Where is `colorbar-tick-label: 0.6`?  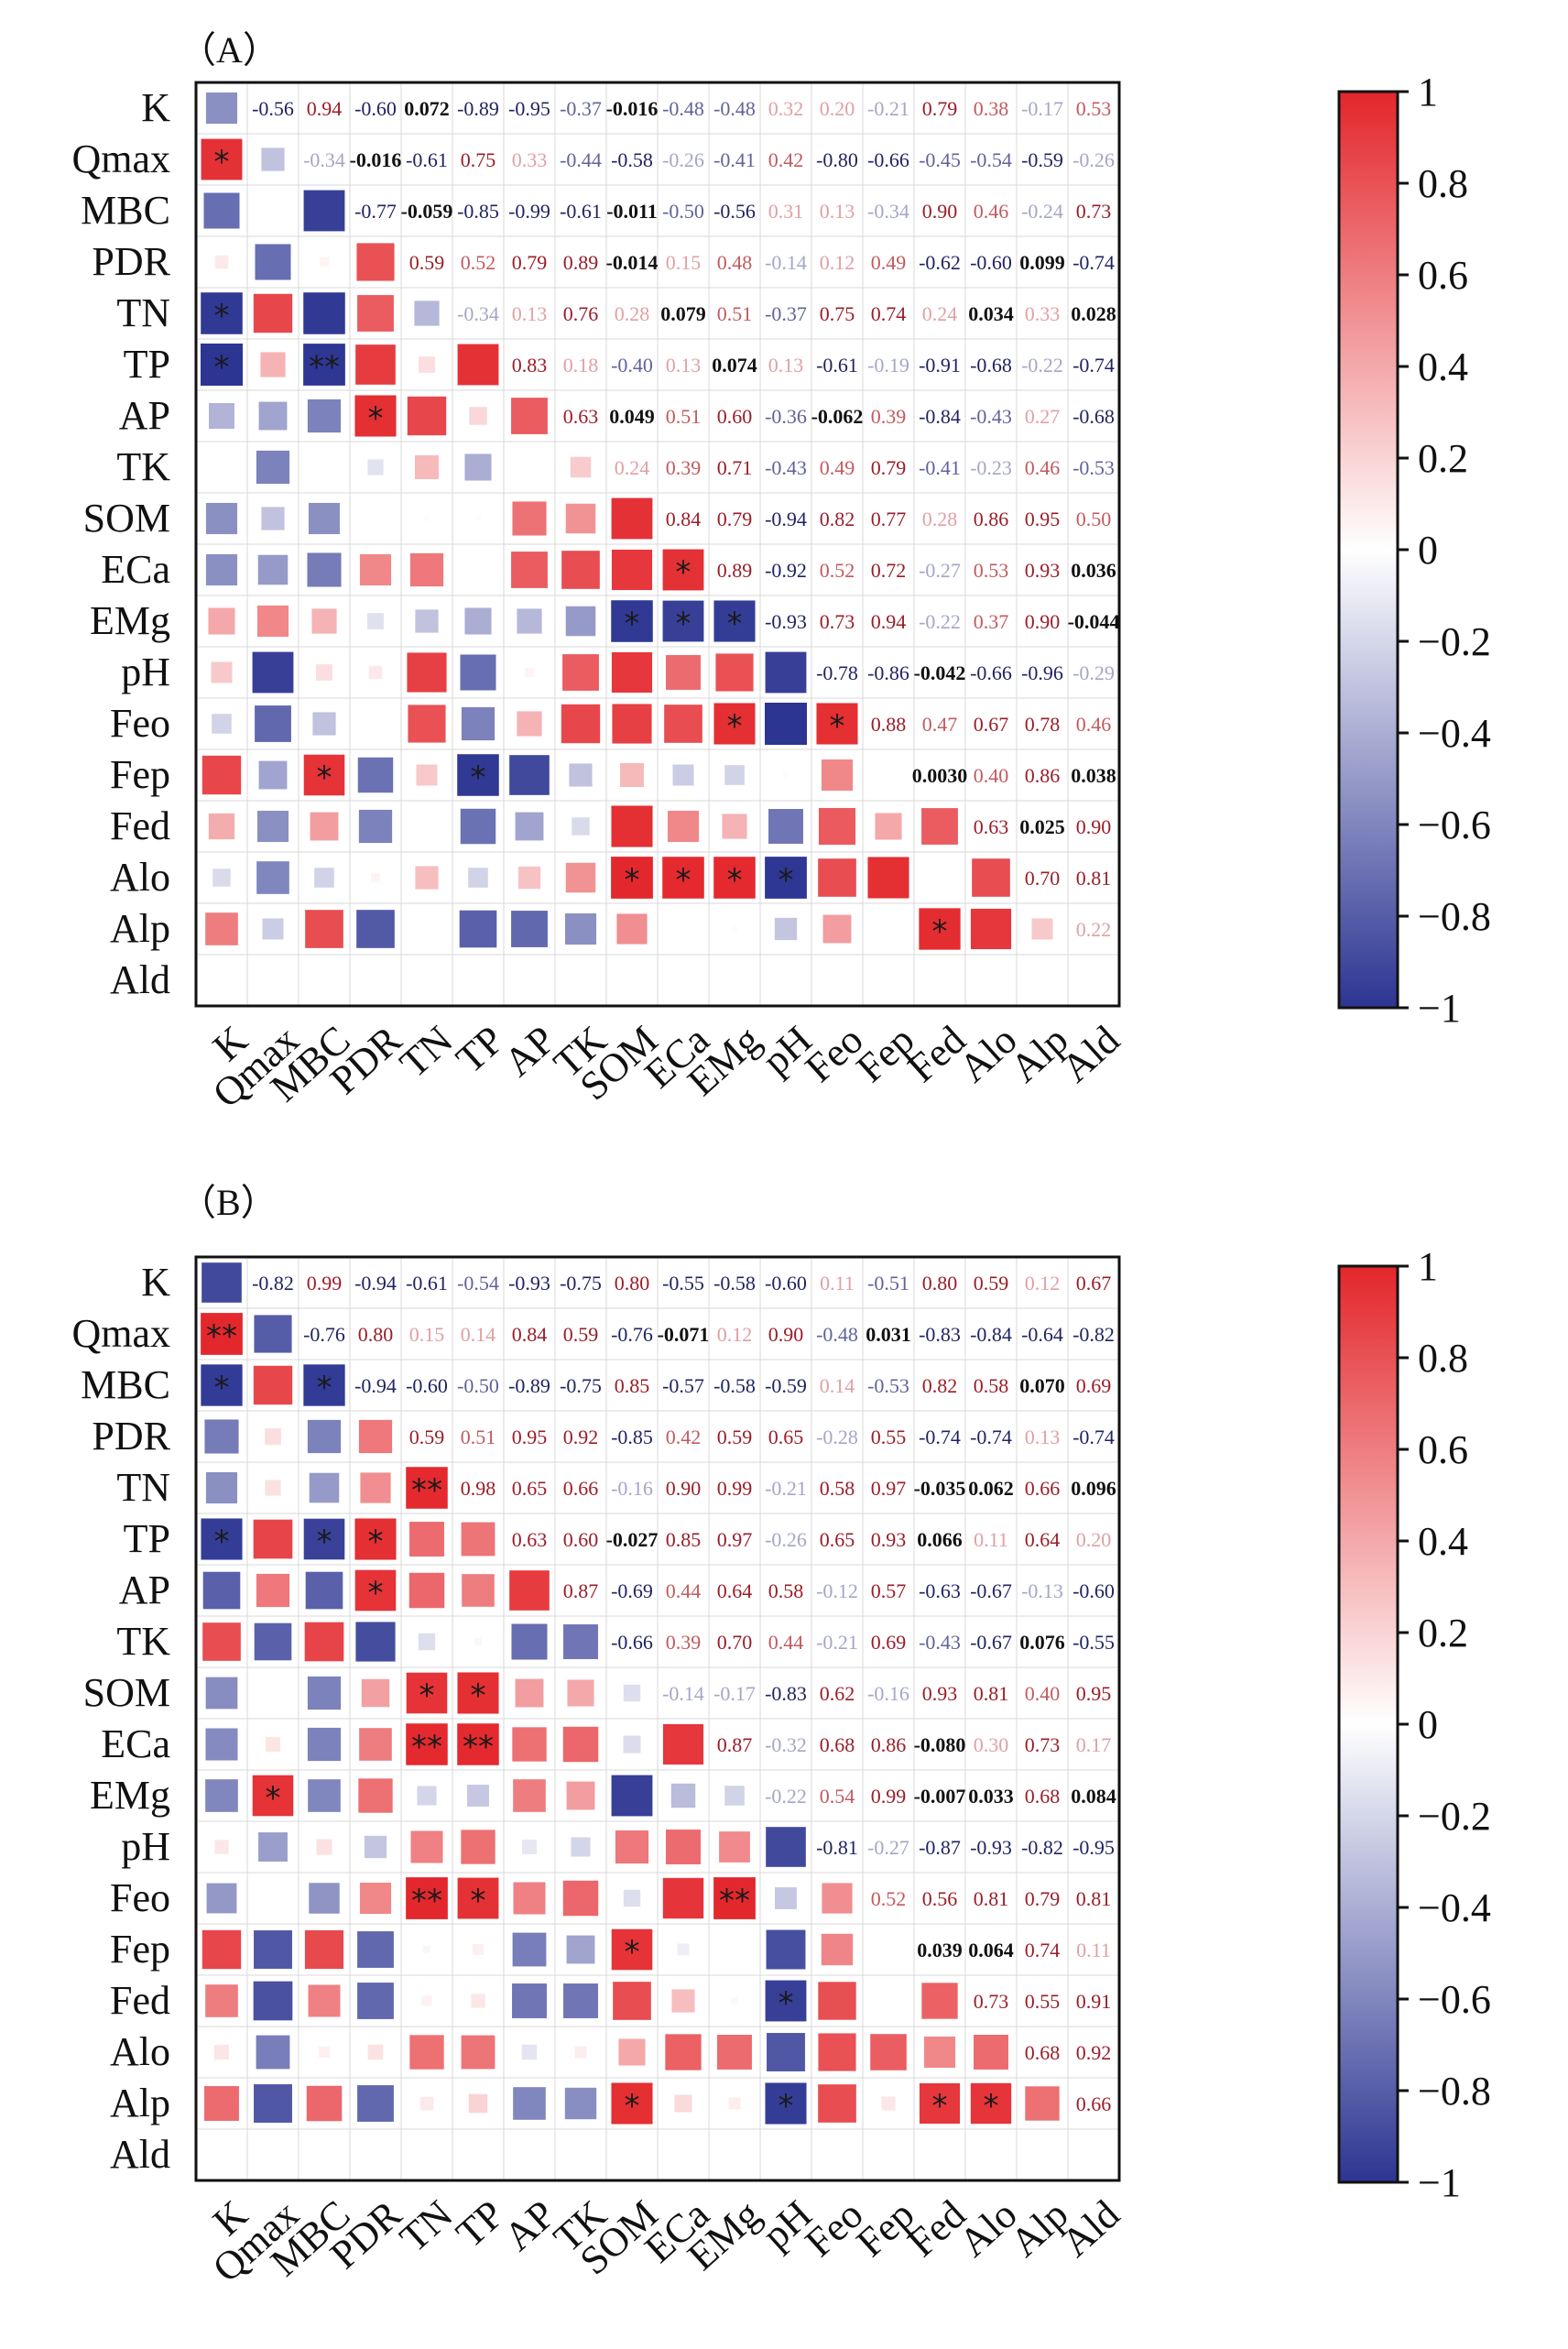
colorbar-tick-label: 0.6 is located at coordinates (1443, 1449).